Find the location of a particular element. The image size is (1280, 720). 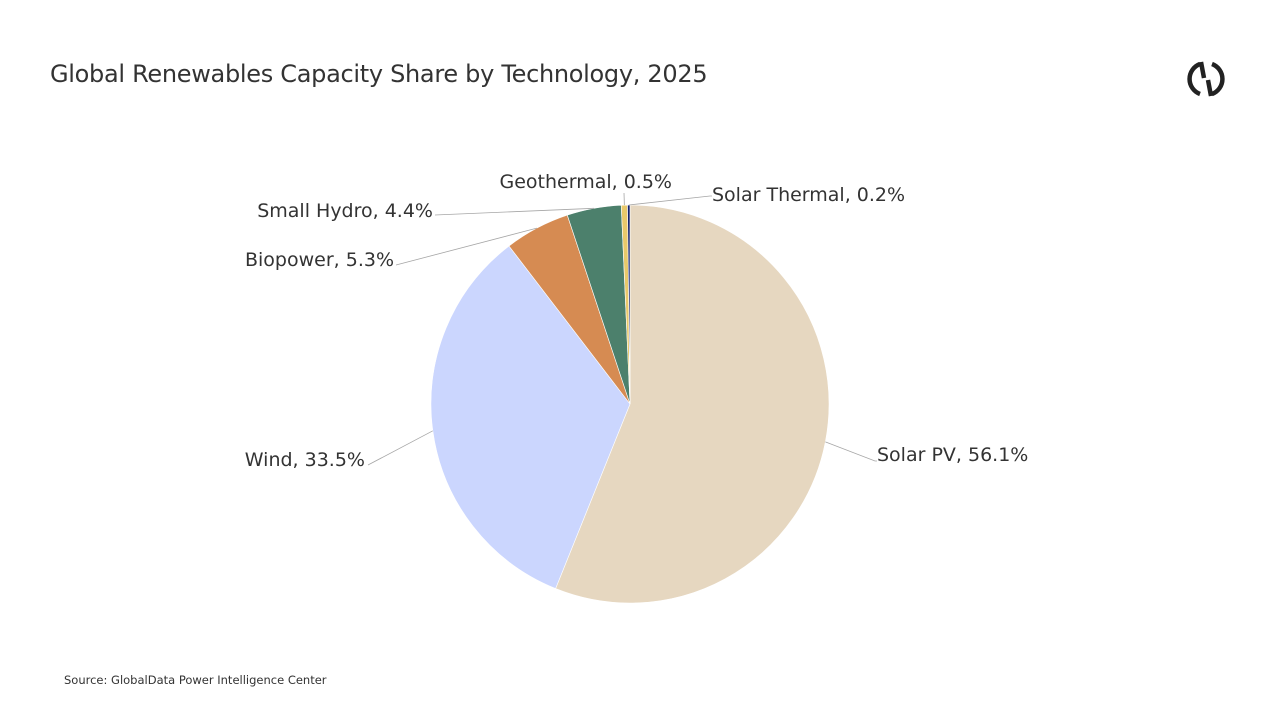

data-label: Solar PV, 56.1% is located at coordinates (952, 455).